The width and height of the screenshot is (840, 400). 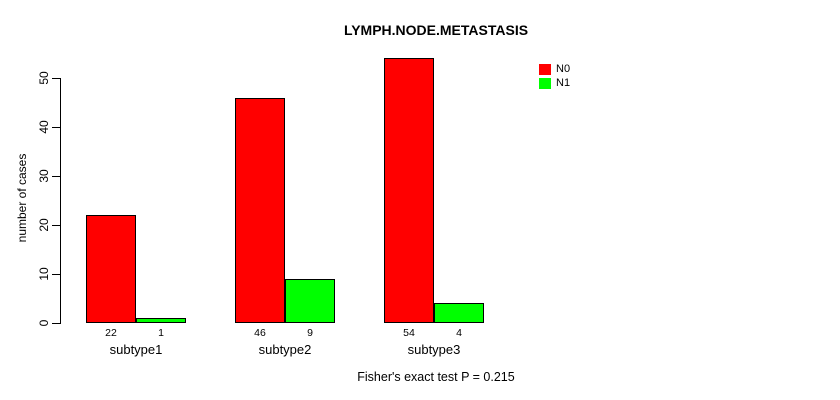 What do you see at coordinates (459, 333) in the screenshot?
I see `bar-value-label: 4` at bounding box center [459, 333].